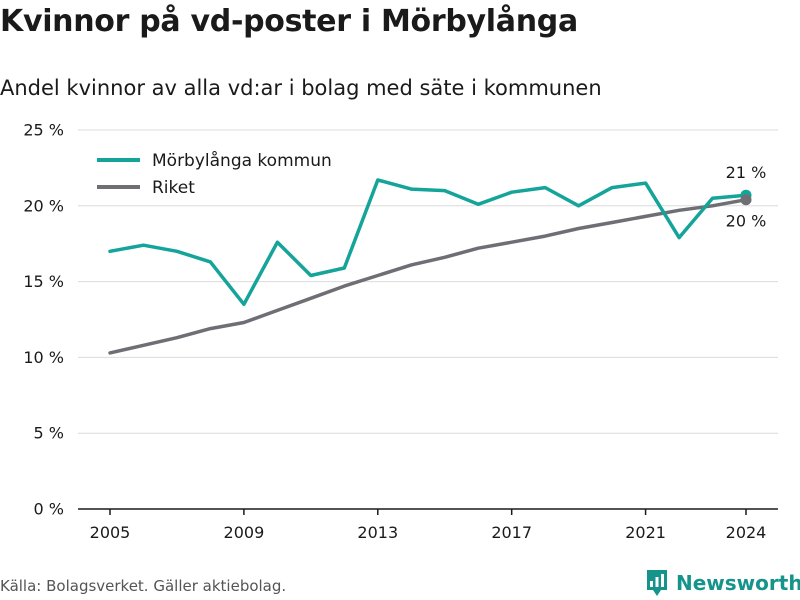 The image size is (800, 600). What do you see at coordinates (746, 221) in the screenshot?
I see `end-label-national: 20 %` at bounding box center [746, 221].